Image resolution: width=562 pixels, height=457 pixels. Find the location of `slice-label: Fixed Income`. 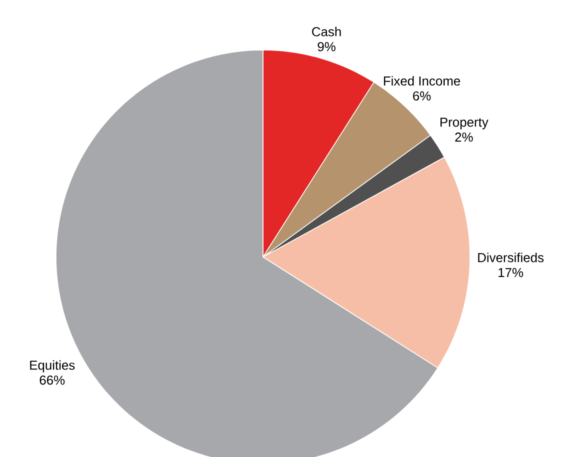

slice-label: Fixed Income is located at coordinates (422, 81).